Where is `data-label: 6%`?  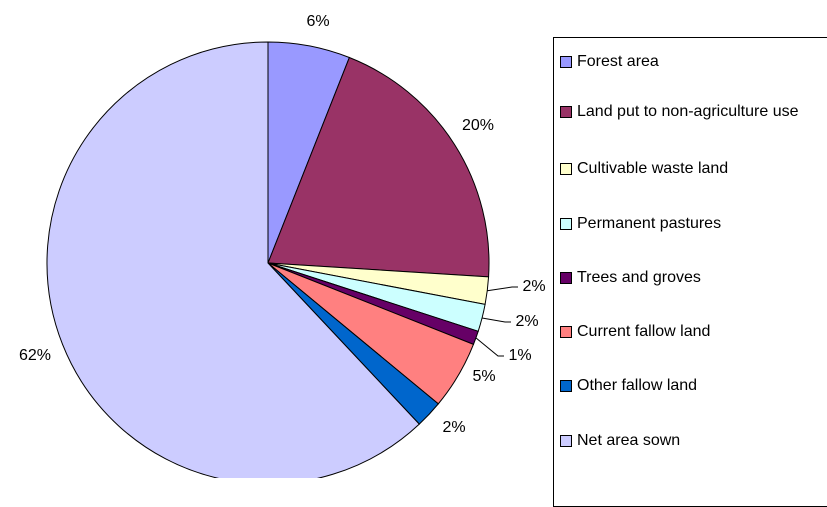 data-label: 6% is located at coordinates (317, 21).